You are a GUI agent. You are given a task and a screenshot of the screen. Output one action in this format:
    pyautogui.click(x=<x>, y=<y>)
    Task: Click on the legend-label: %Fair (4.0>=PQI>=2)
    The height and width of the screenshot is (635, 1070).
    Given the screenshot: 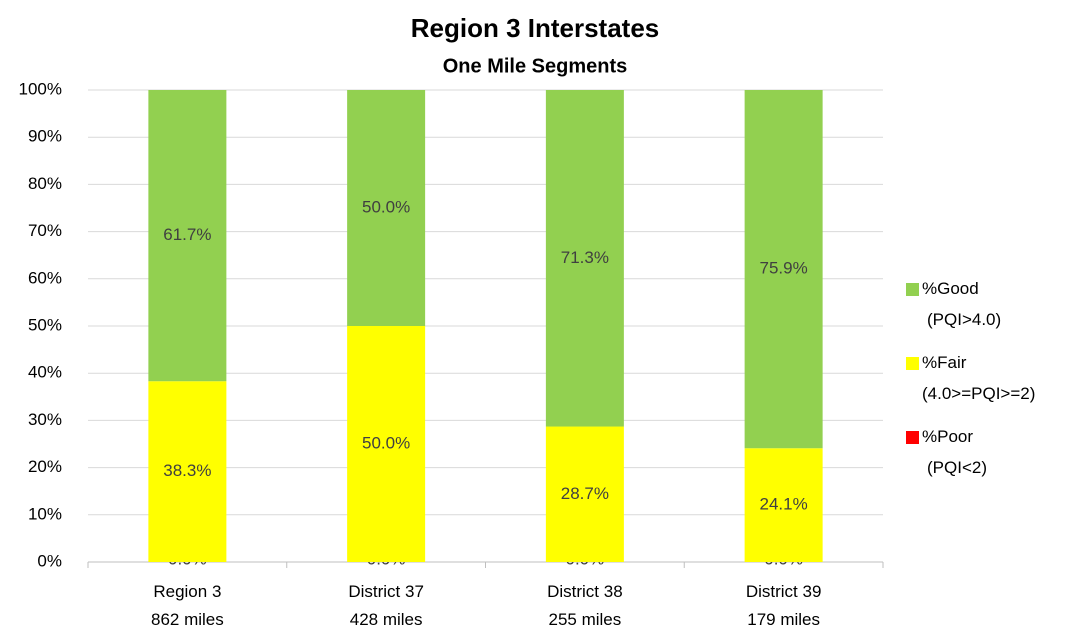 What is the action you would take?
    pyautogui.click(x=978, y=378)
    